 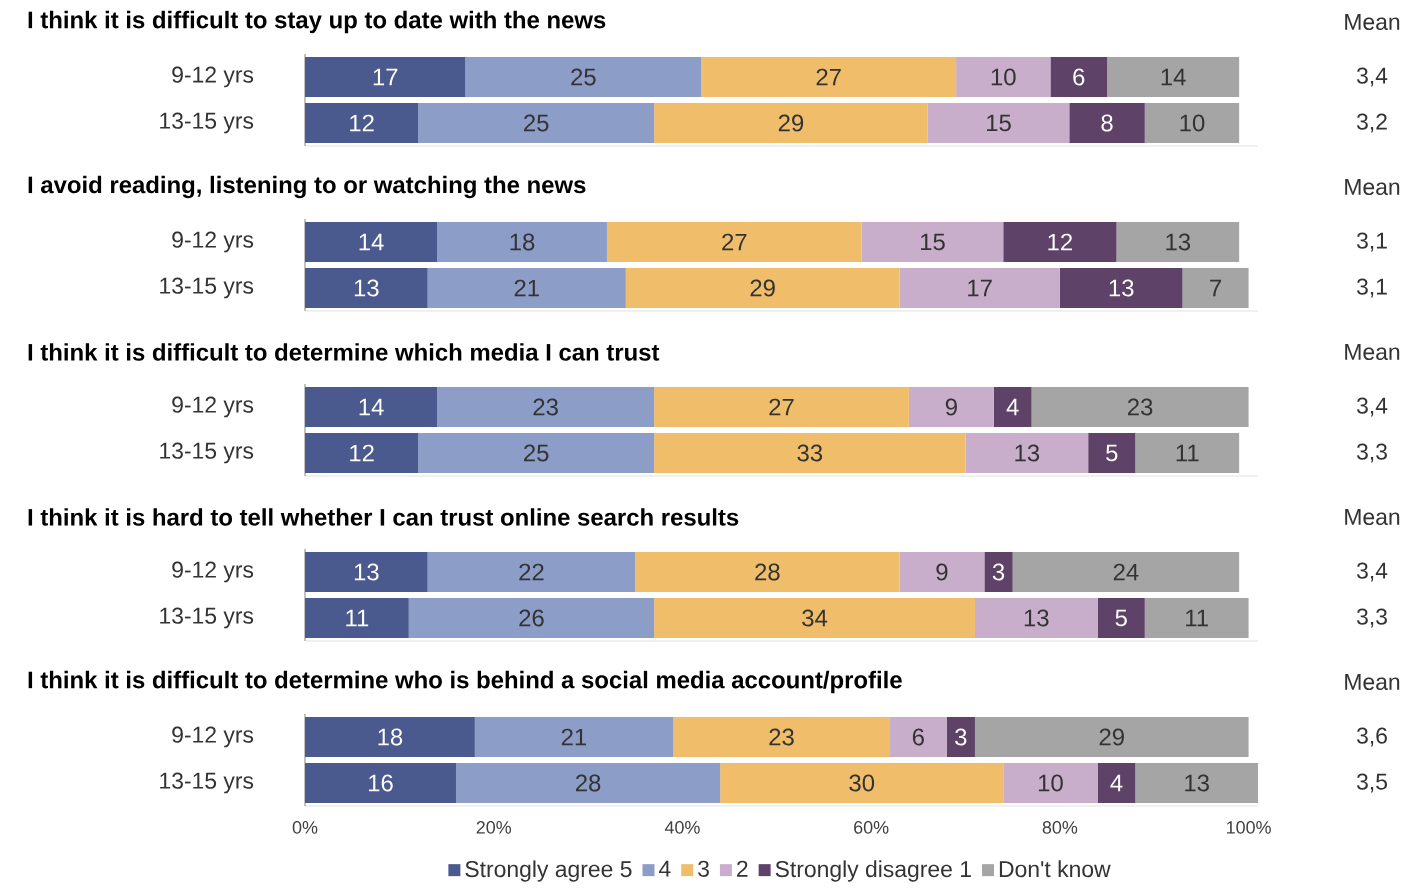 I want to click on data-label: 21, so click(x=574, y=737).